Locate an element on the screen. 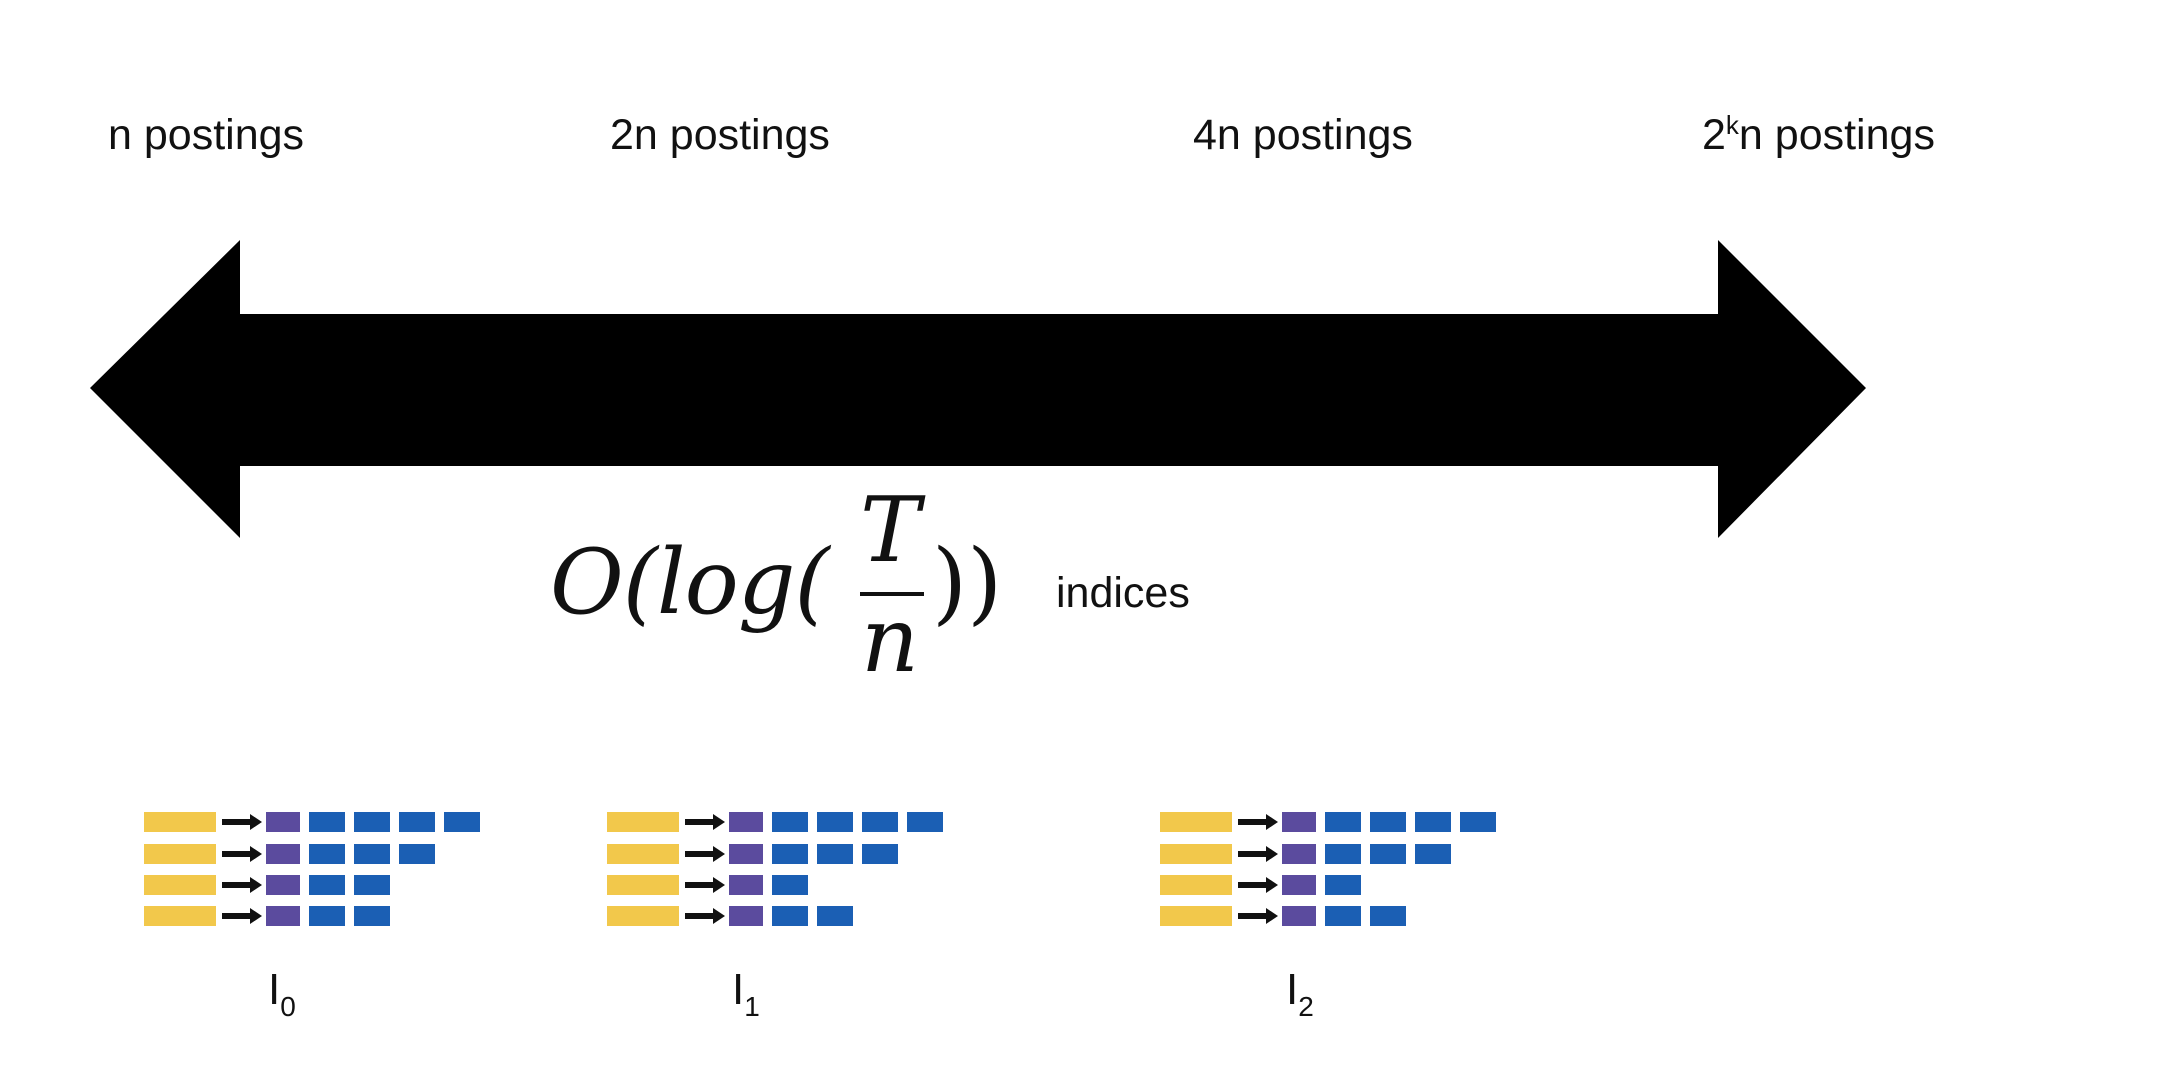  postings-label-2-text: 4n postings is located at coordinates (1303, 135).